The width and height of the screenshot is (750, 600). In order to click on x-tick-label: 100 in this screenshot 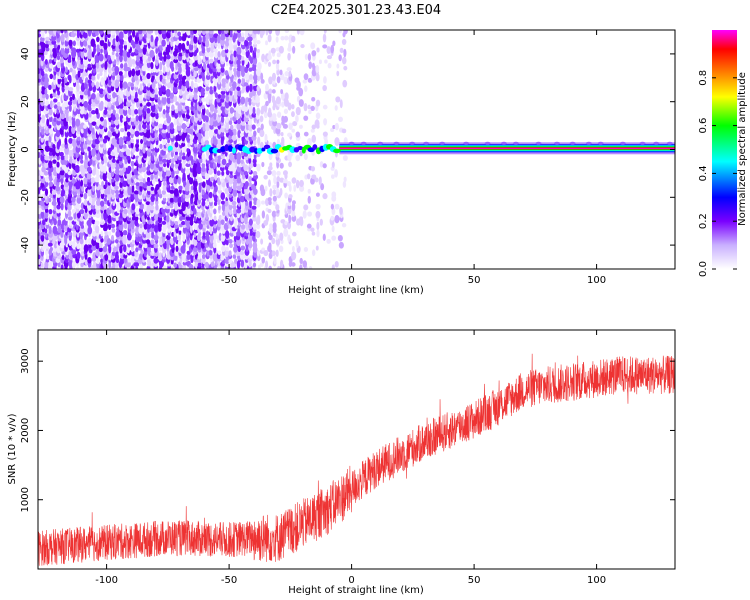, I will do `click(596, 580)`.